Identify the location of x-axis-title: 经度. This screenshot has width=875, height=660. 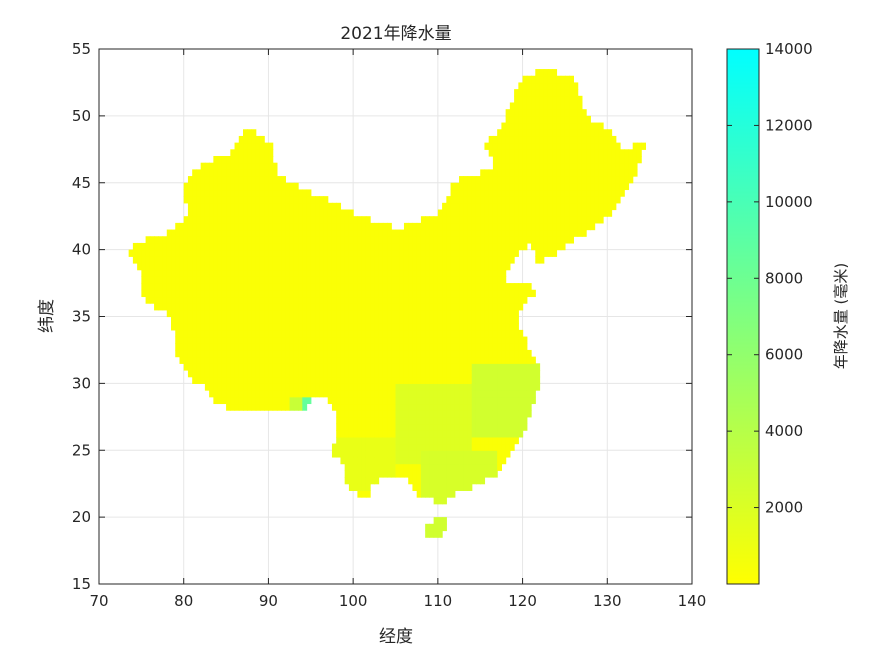
(396, 637).